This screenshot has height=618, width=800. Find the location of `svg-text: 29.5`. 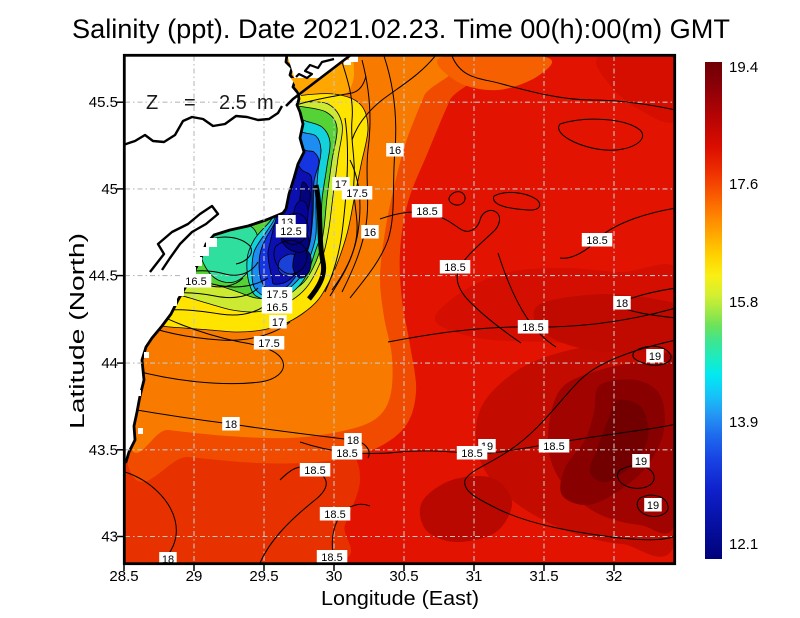

svg-text: 29.5 is located at coordinates (263, 576).